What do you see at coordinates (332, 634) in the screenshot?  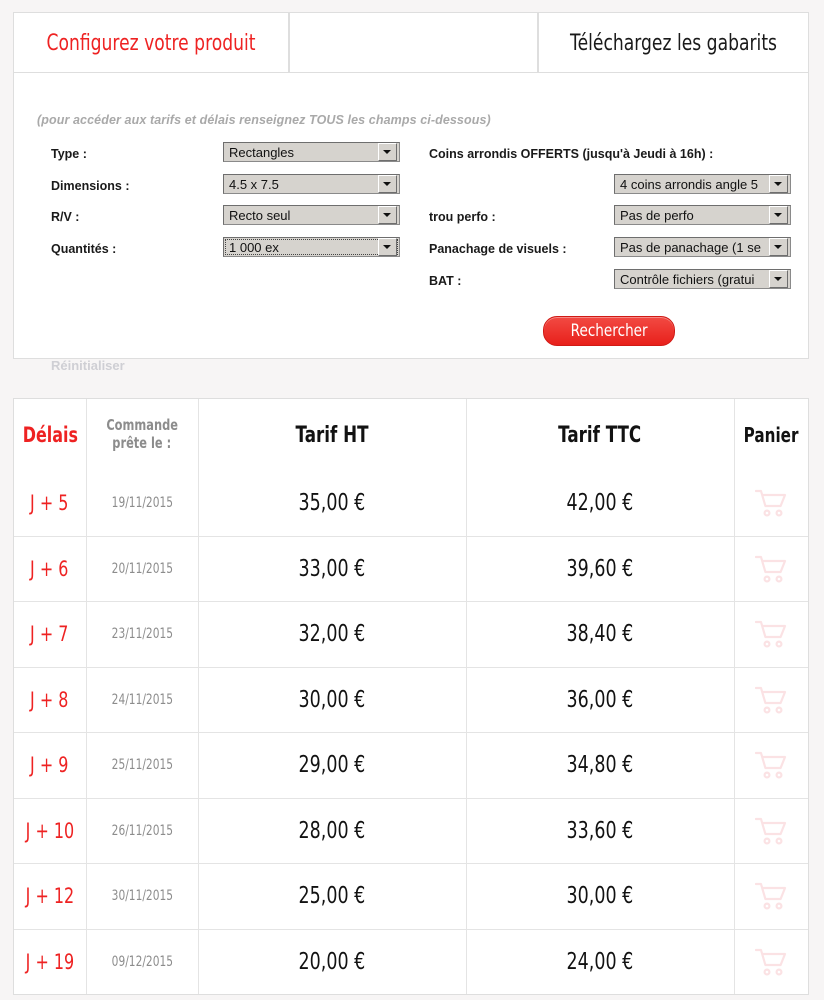 I see `tarif-ht-value: 32,00 €` at bounding box center [332, 634].